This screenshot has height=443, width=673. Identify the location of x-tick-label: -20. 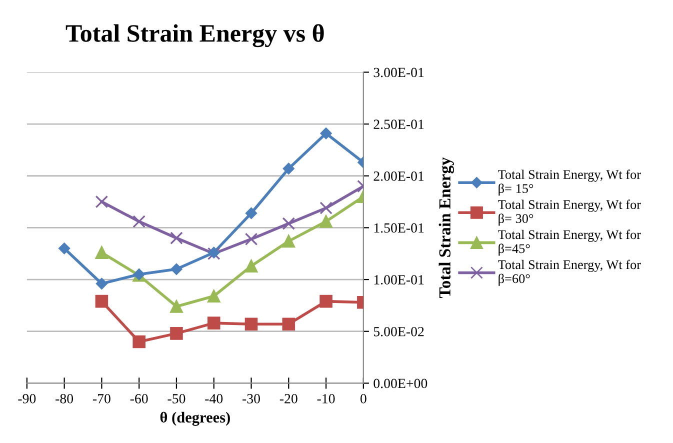
(289, 399).